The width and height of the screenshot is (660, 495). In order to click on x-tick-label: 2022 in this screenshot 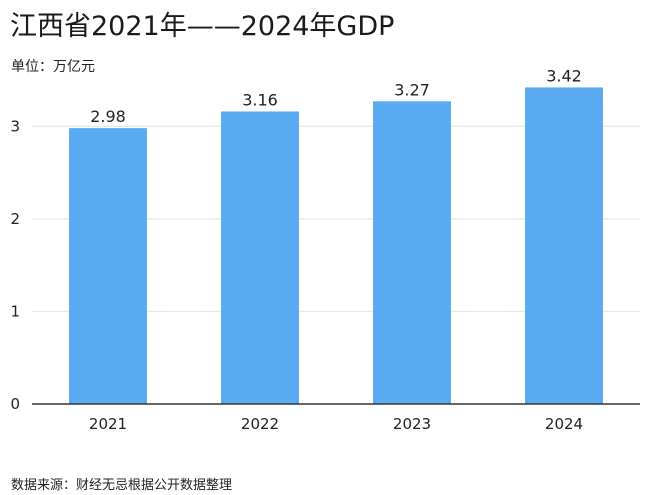, I will do `click(260, 424)`.